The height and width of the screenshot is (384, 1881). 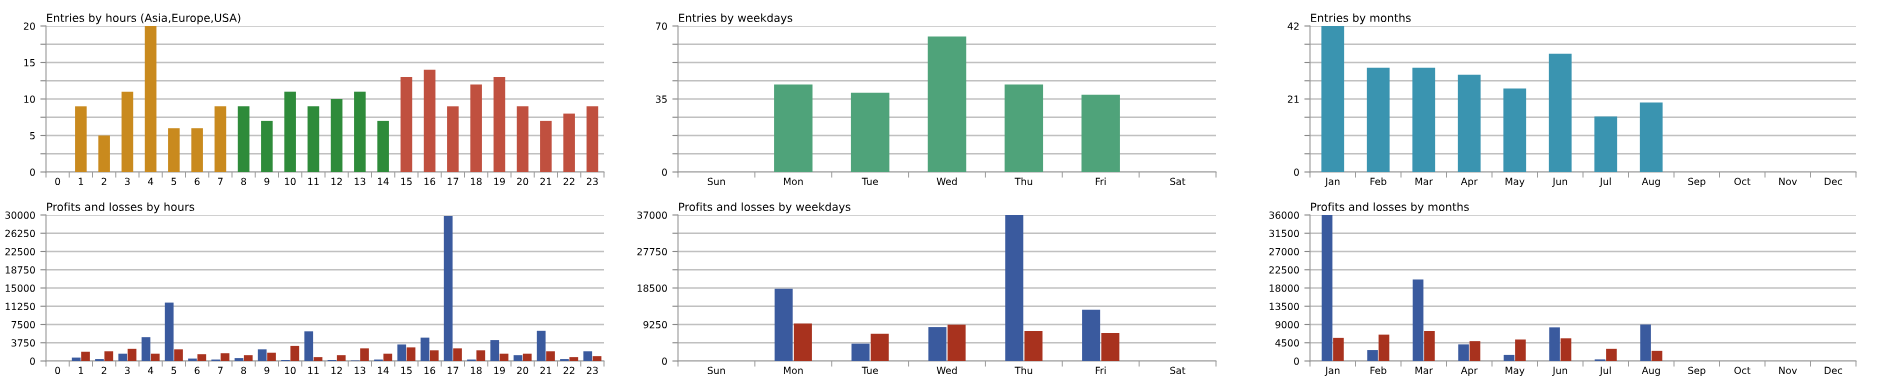 What do you see at coordinates (765, 208) in the screenshot?
I see `chart-title: Profits and losses by weekdays` at bounding box center [765, 208].